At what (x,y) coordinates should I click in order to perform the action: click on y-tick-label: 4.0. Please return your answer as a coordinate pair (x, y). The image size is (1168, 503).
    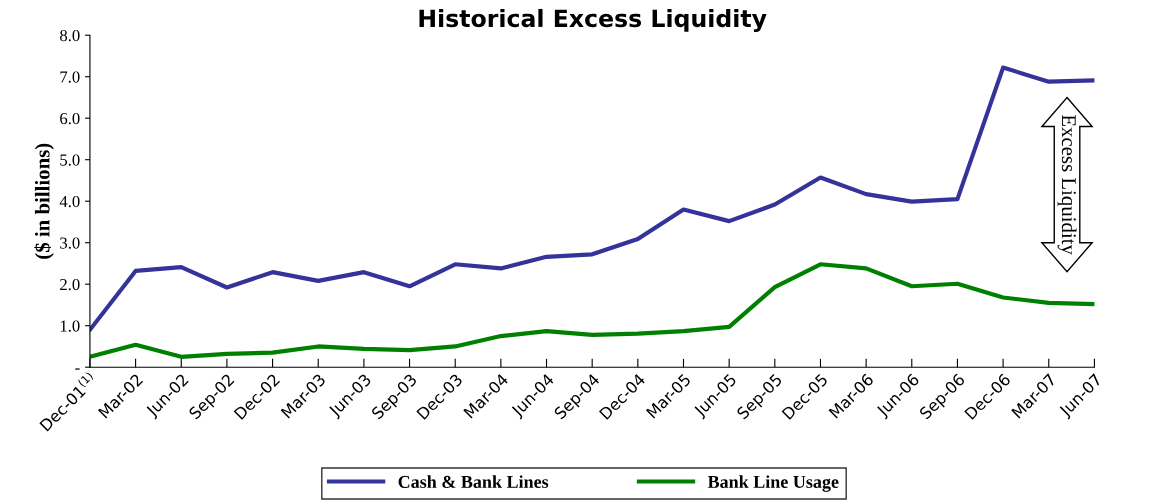
    Looking at the image, I should click on (69, 201).